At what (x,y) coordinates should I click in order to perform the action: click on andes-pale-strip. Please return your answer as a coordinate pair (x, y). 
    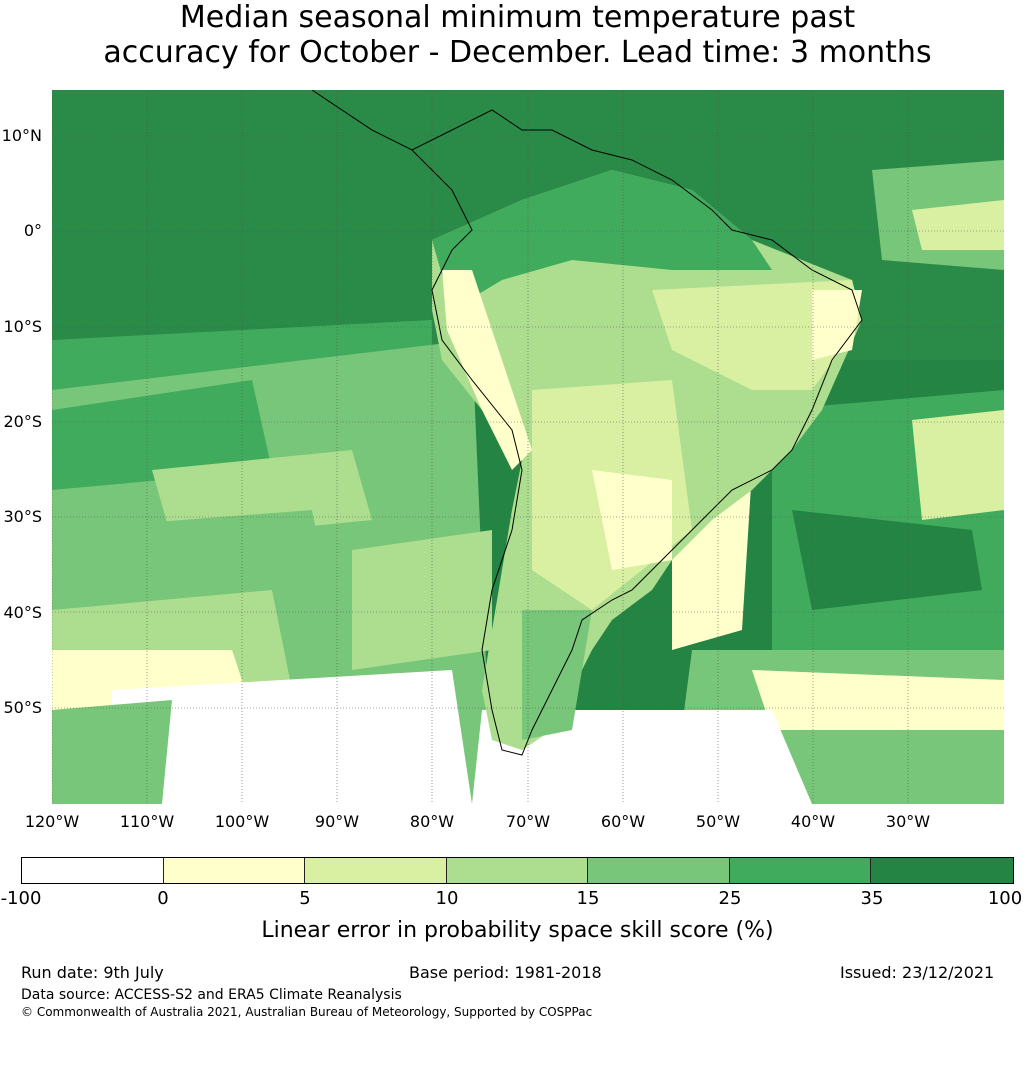
    Looking at the image, I should click on (487, 370).